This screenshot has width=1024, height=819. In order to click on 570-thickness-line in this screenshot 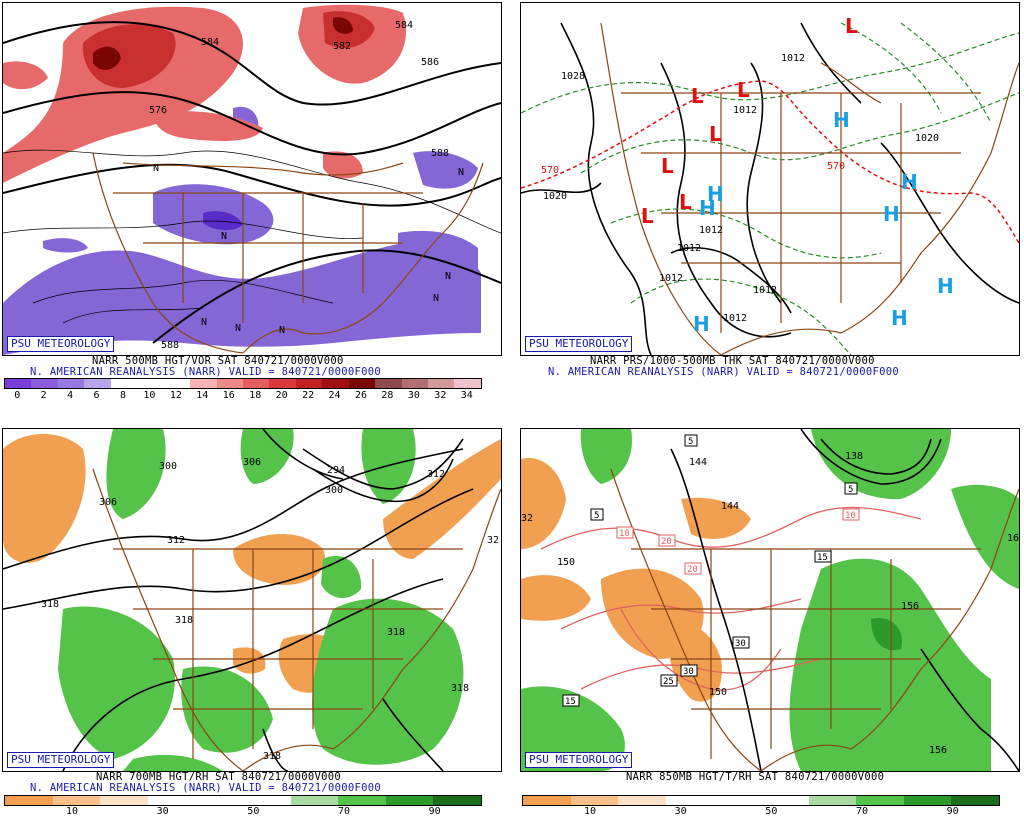, I will do `click(770, 162)`.